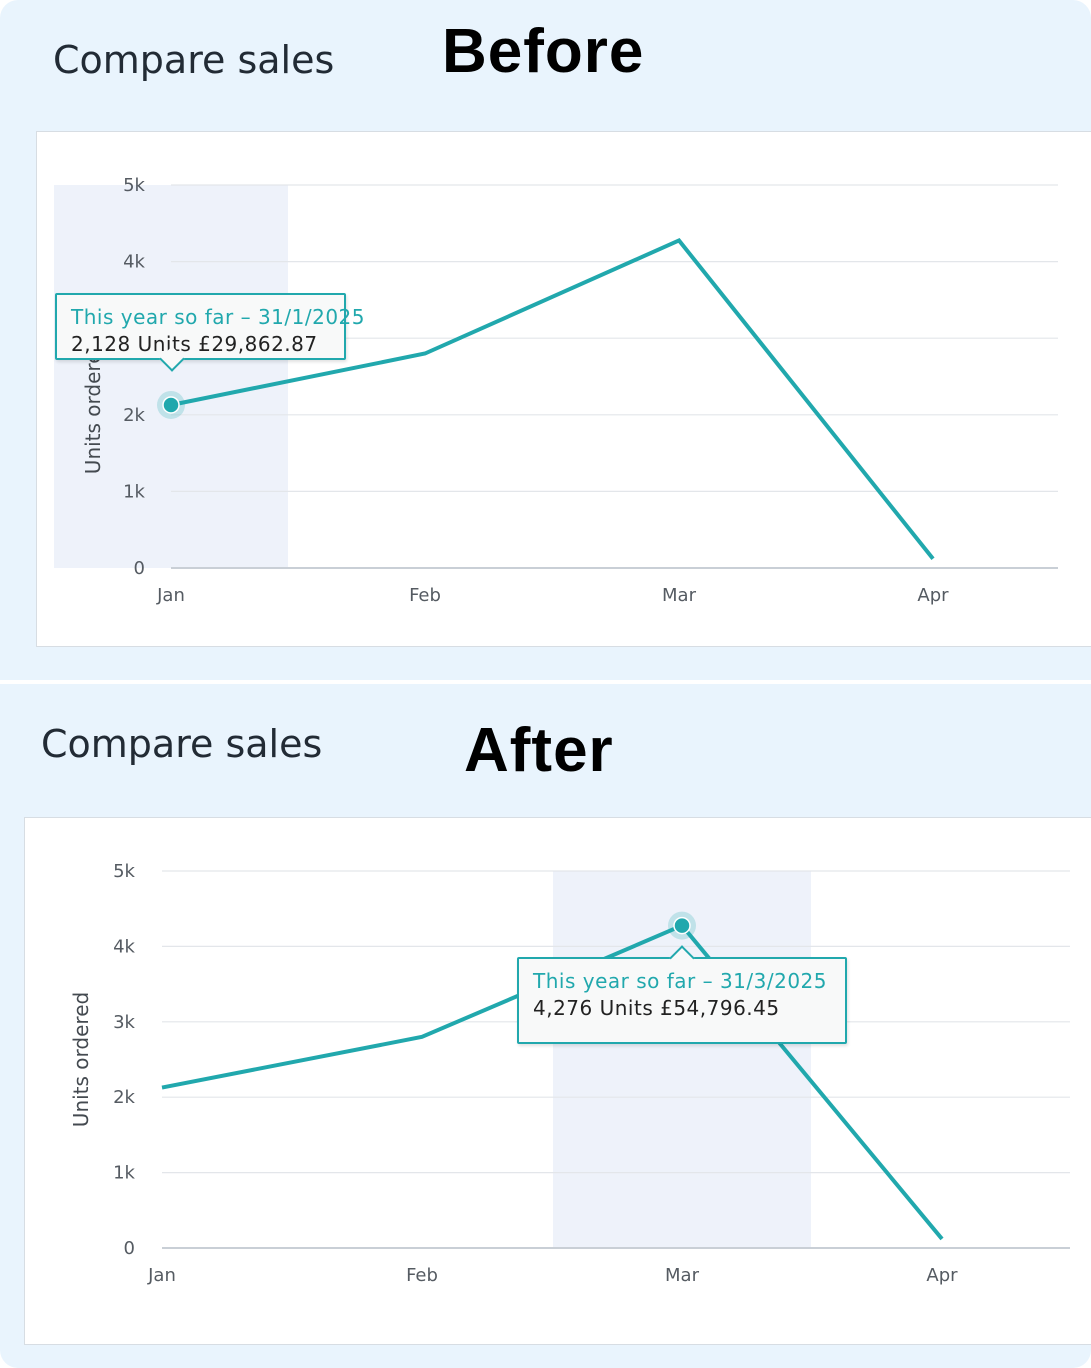 Image resolution: width=1091 pixels, height=1368 pixels. Describe the element at coordinates (124, 1022) in the screenshot. I see `y-tick-label: 3k` at that location.